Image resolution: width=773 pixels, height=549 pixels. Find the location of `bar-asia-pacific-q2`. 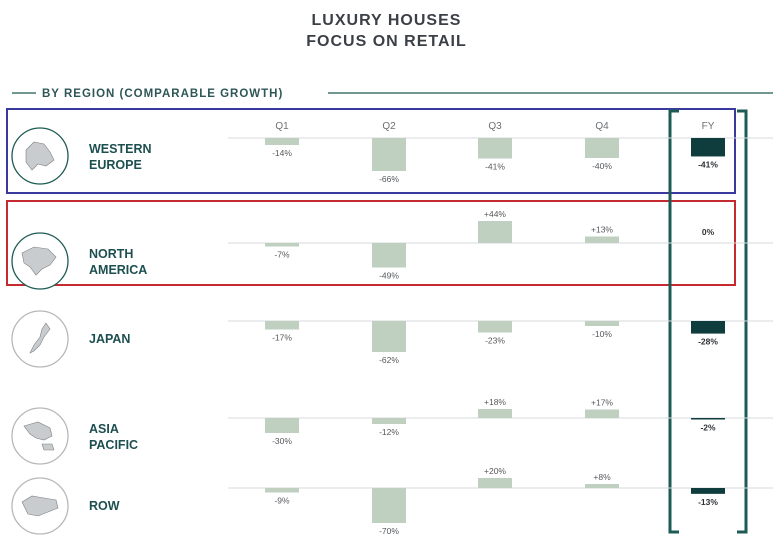

bar-asia-pacific-q2 is located at coordinates (389, 421).